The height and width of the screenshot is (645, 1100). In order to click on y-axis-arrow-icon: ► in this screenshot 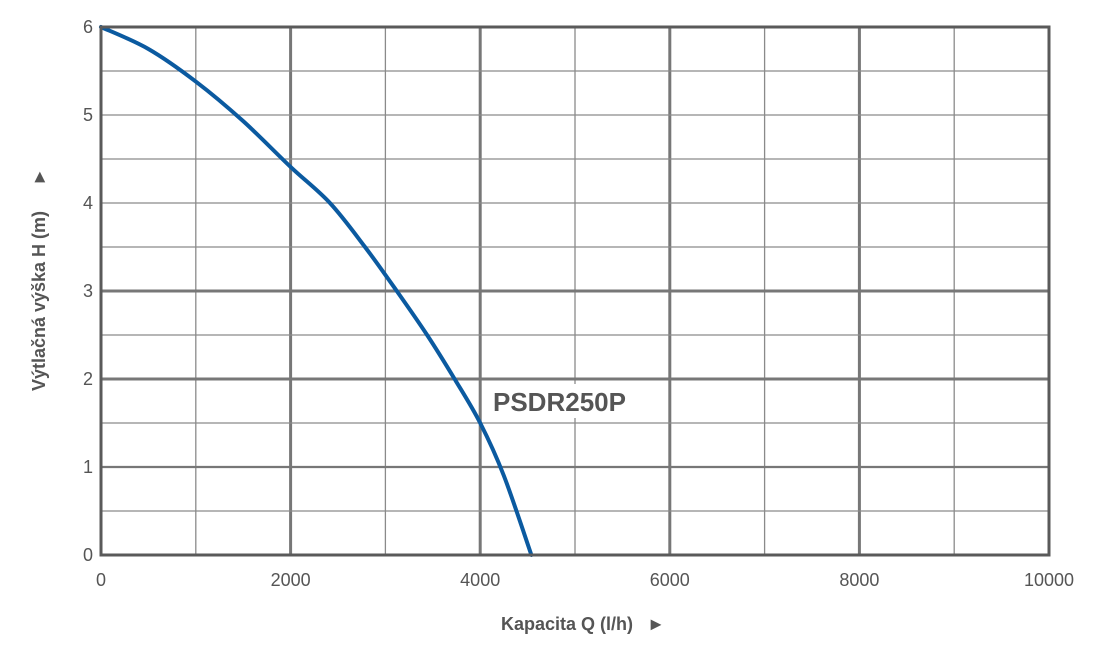, I will do `click(39, 177)`.